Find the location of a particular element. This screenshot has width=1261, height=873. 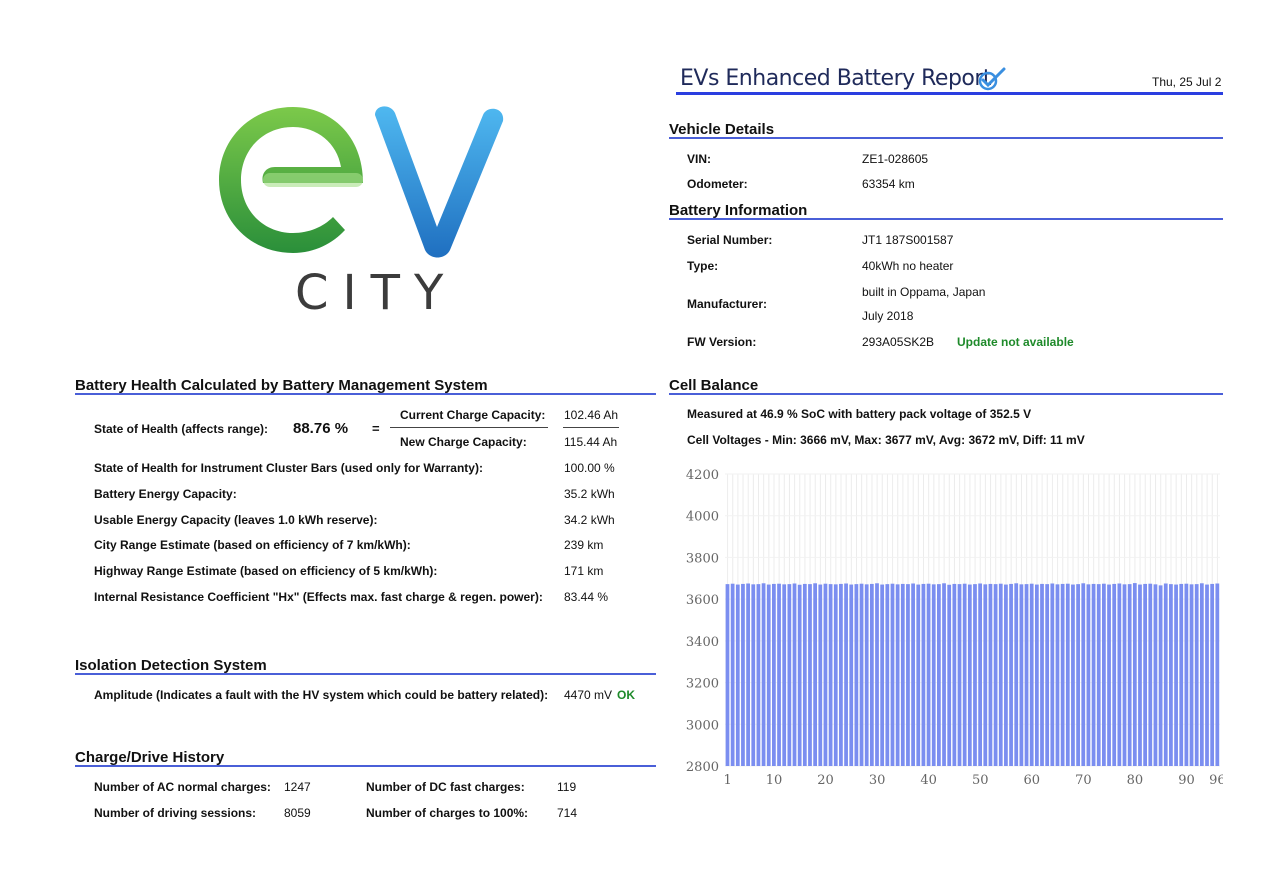

manufacturer-date: July 2018 is located at coordinates (888, 316).